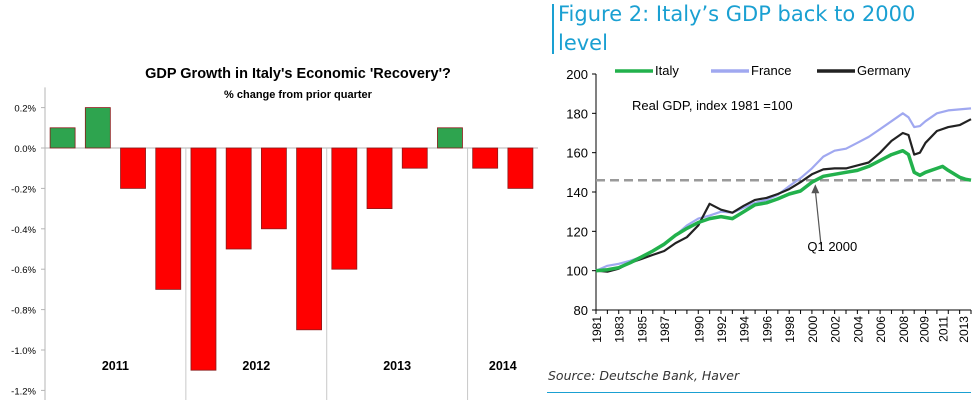  I want to click on year-label-2012: 2012, so click(256, 366).